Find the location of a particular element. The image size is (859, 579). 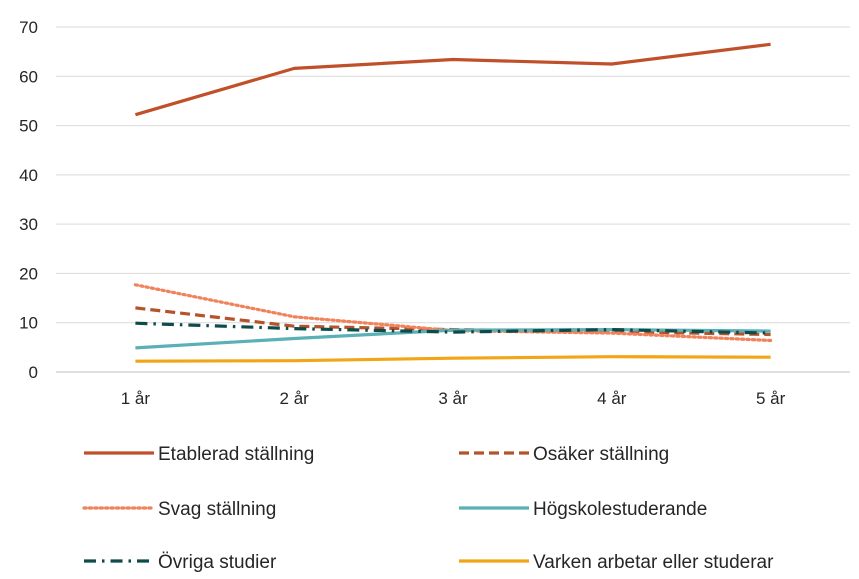

y-tick-label: 40 is located at coordinates (28, 175).